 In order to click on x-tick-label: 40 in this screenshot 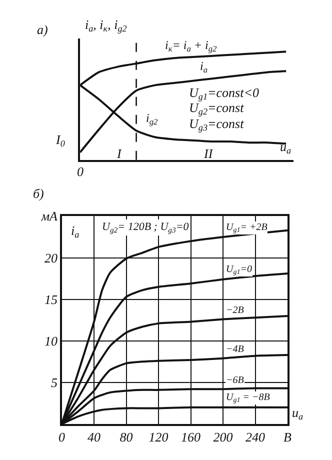, I will do `click(95, 436)`.